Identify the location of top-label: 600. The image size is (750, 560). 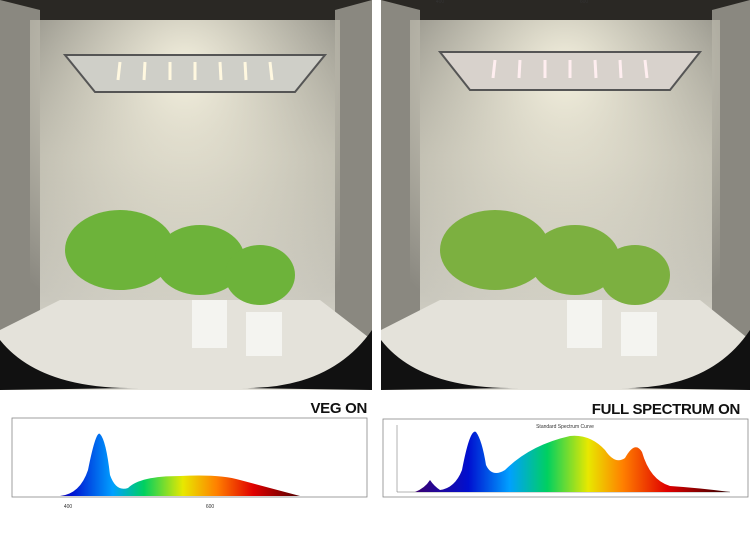
(584, 2).